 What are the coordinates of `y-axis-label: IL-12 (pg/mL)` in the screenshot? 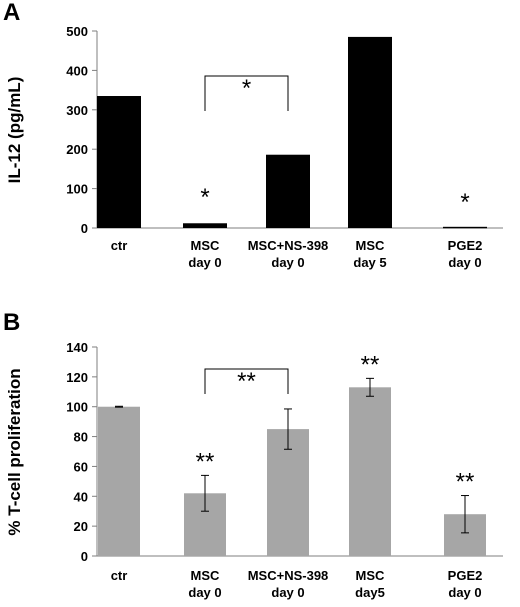 It's located at (14, 130).